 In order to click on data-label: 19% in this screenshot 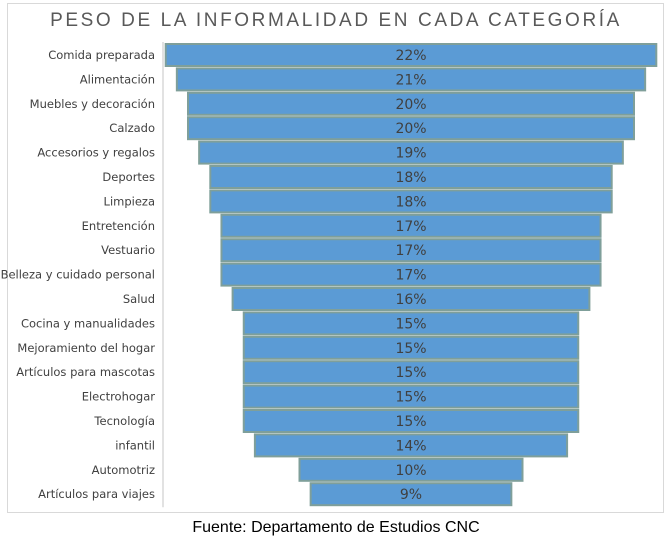, I will do `click(410, 154)`.